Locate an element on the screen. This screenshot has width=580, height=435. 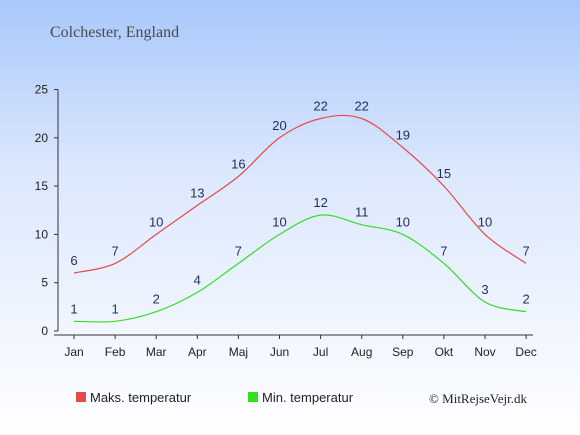
x-tick-label: Jun is located at coordinates (279, 352).